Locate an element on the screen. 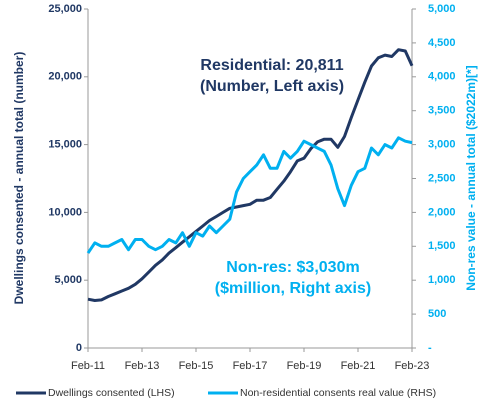 The image size is (482, 407). y2-tick-label: 1,500 is located at coordinates (442, 246).